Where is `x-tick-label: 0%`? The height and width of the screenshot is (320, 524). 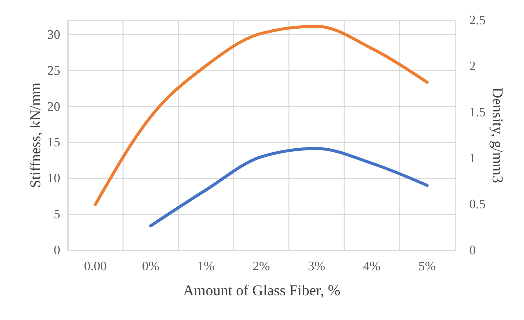
x-tick-label: 0% is located at coordinates (151, 266).